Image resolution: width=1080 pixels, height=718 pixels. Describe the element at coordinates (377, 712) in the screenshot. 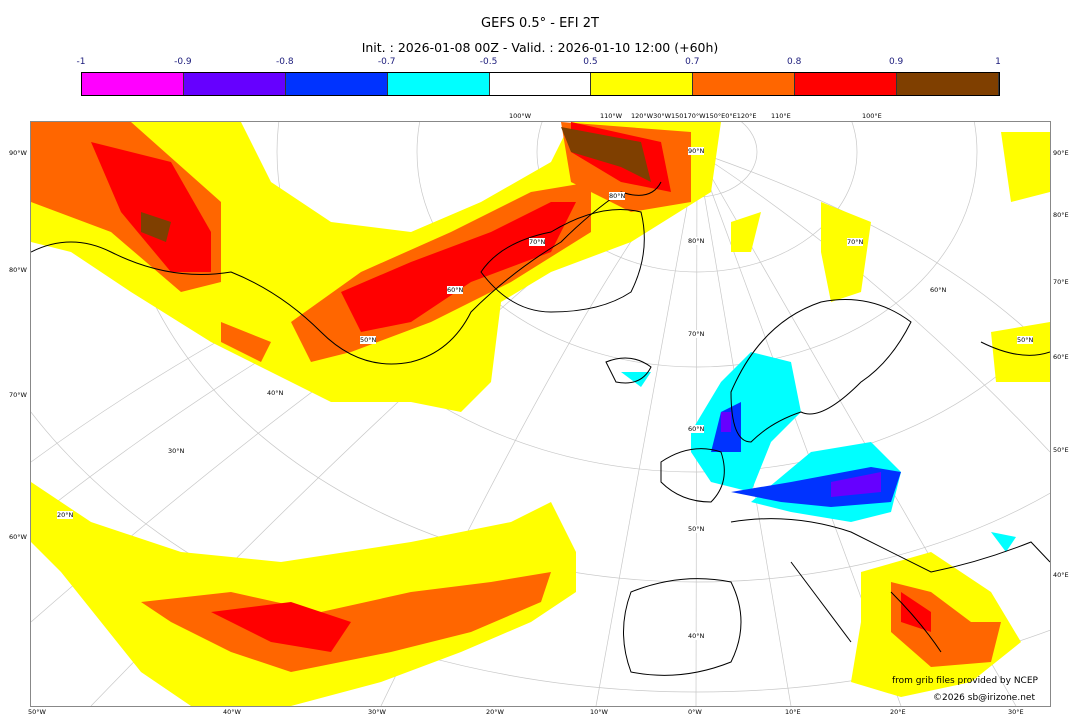

I see `bottom-axis-label: 30°W` at that location.